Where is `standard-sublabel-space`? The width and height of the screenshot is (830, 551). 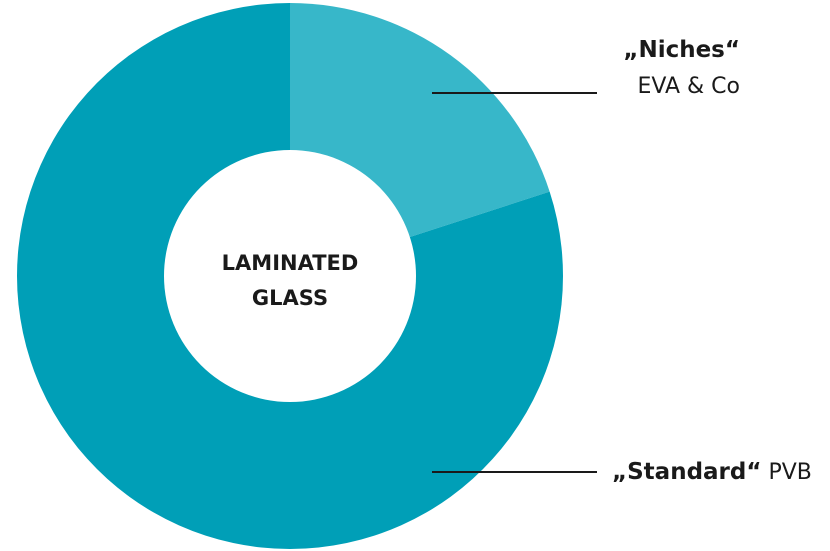 standard-sublabel-space is located at coordinates (764, 472).